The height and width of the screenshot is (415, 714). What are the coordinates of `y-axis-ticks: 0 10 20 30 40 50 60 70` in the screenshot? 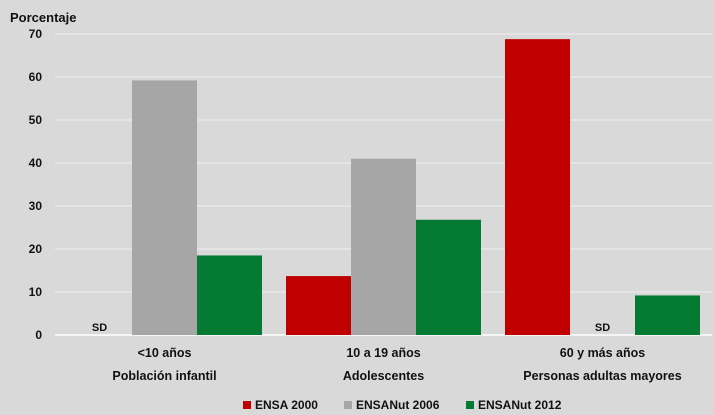 It's located at (36, 184).